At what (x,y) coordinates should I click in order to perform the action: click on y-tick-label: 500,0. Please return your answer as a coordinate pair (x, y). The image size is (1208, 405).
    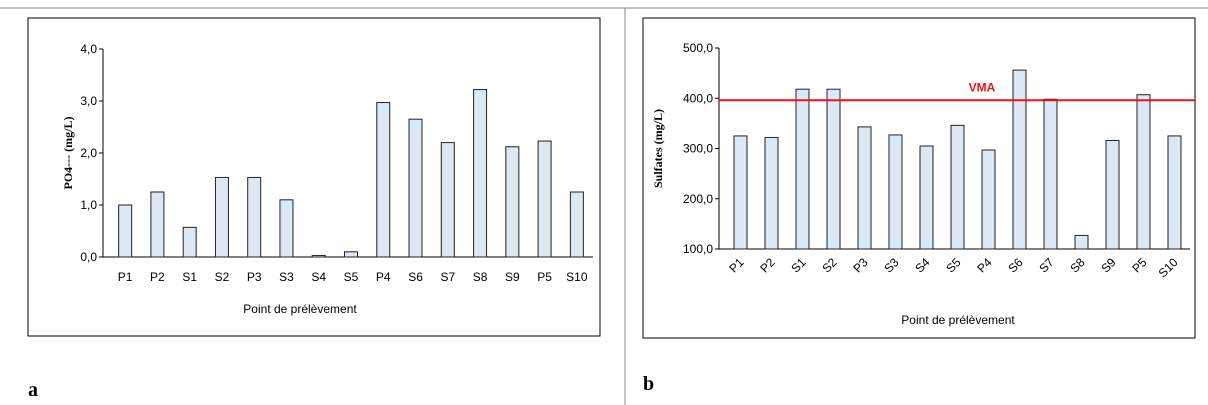
    Looking at the image, I should click on (698, 48).